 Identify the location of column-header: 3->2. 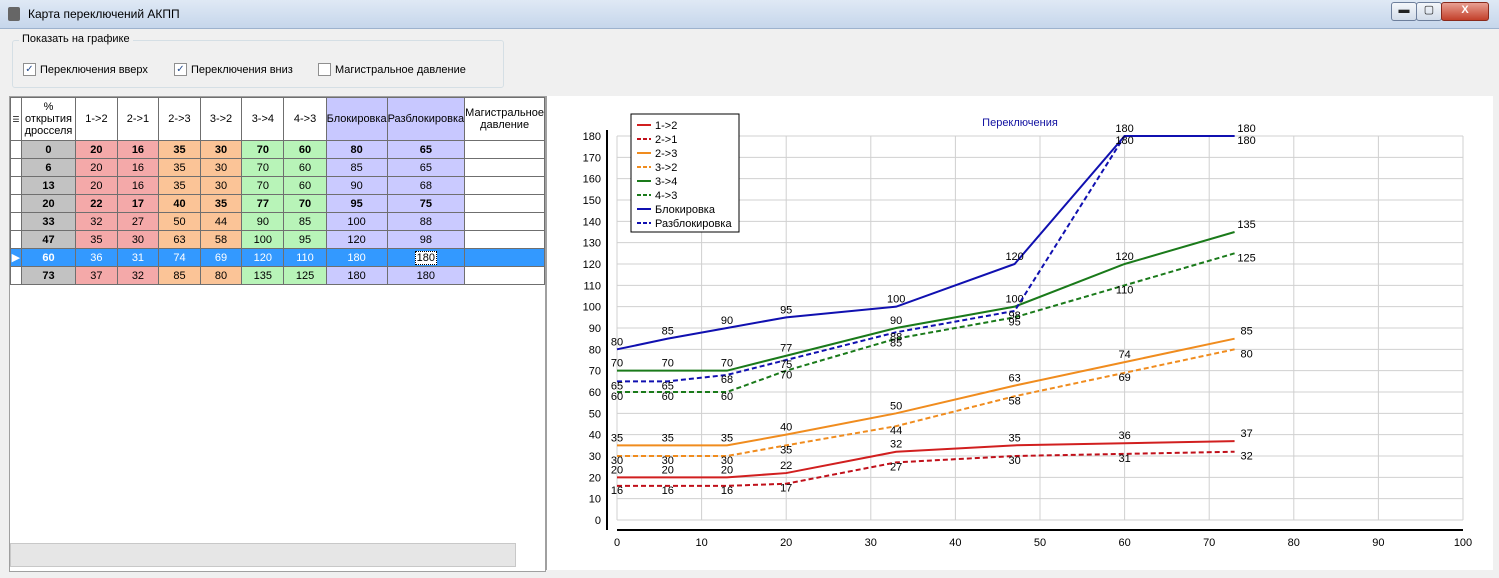
(221, 119).